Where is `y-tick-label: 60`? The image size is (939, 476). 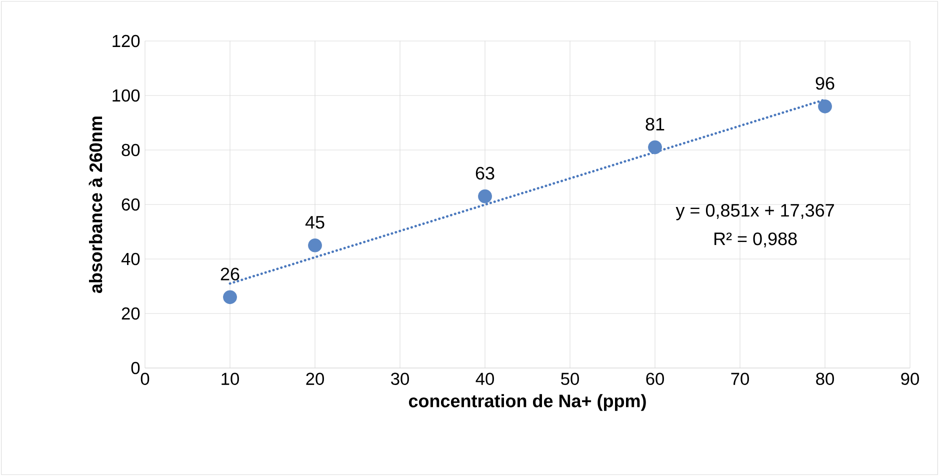 y-tick-label: 60 is located at coordinates (131, 204).